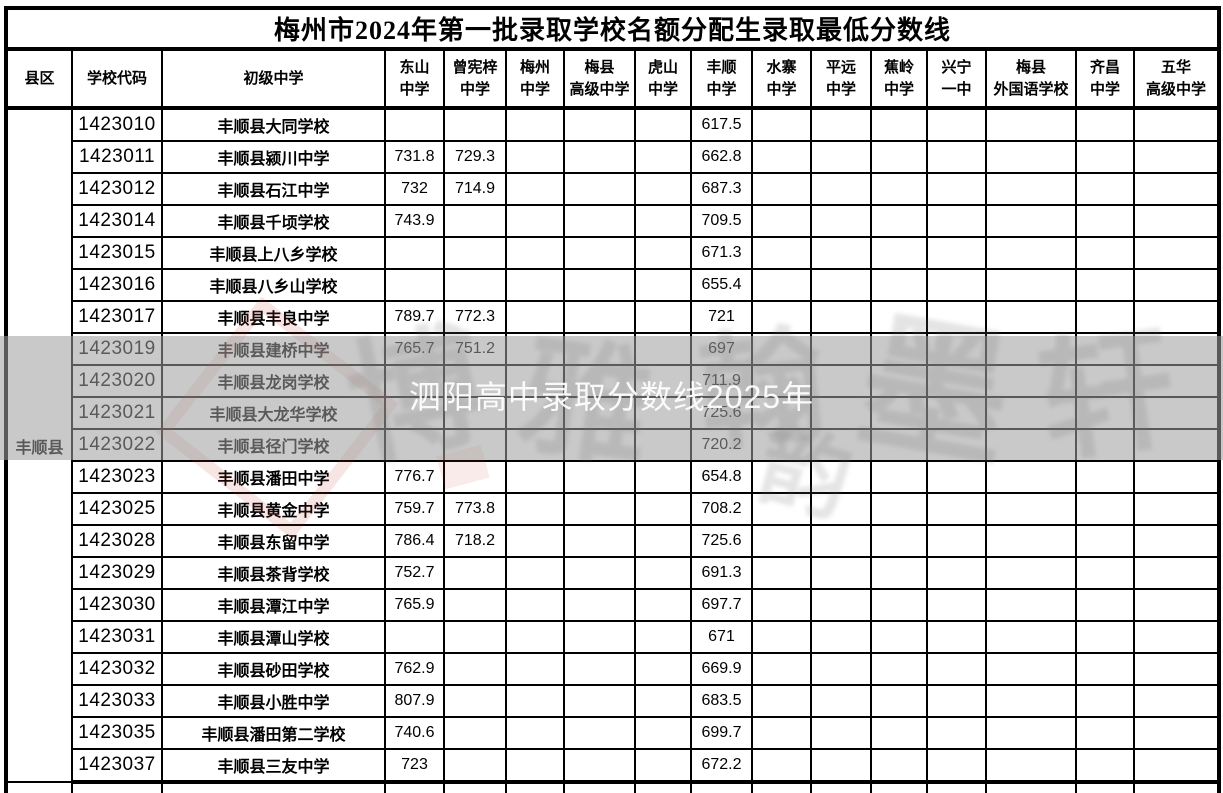 The image size is (1223, 793). What do you see at coordinates (613, 605) in the screenshot?
I see `table-row: 1423030 丰顺县潭江中学 765.9 697.7` at bounding box center [613, 605].